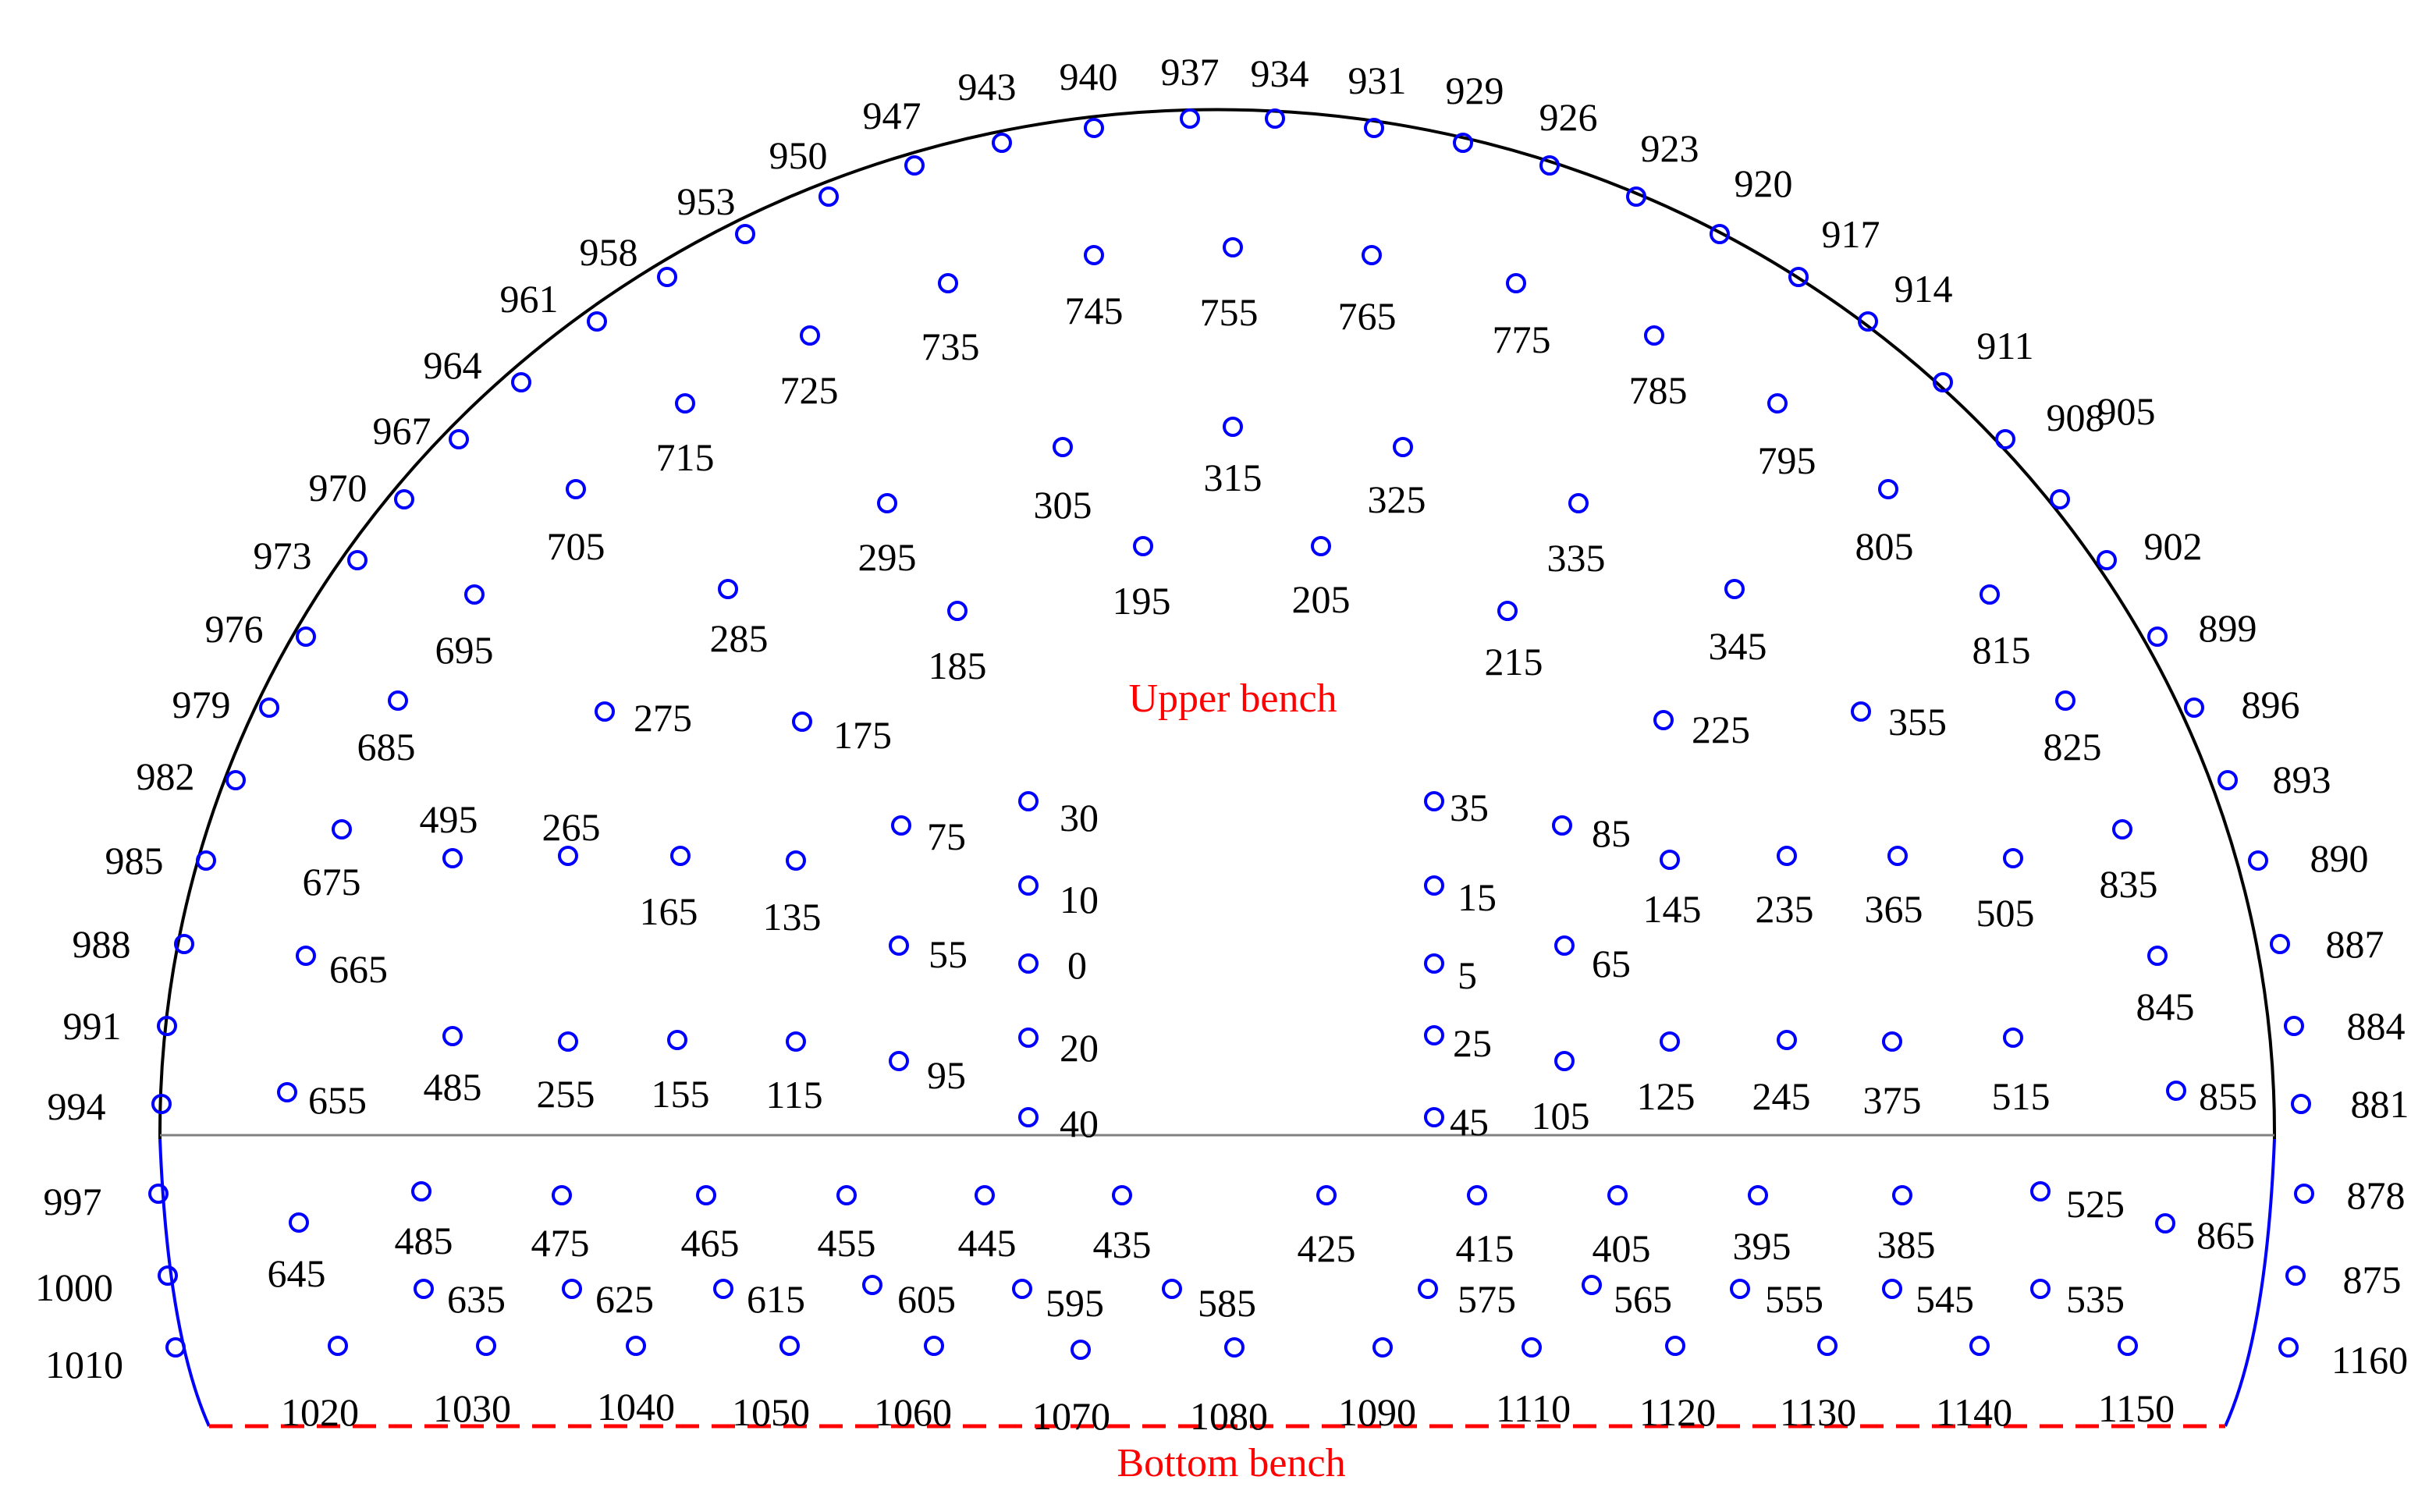  Describe the element at coordinates (342, 969) in the screenshot. I see `blast-hole: 665` at that location.